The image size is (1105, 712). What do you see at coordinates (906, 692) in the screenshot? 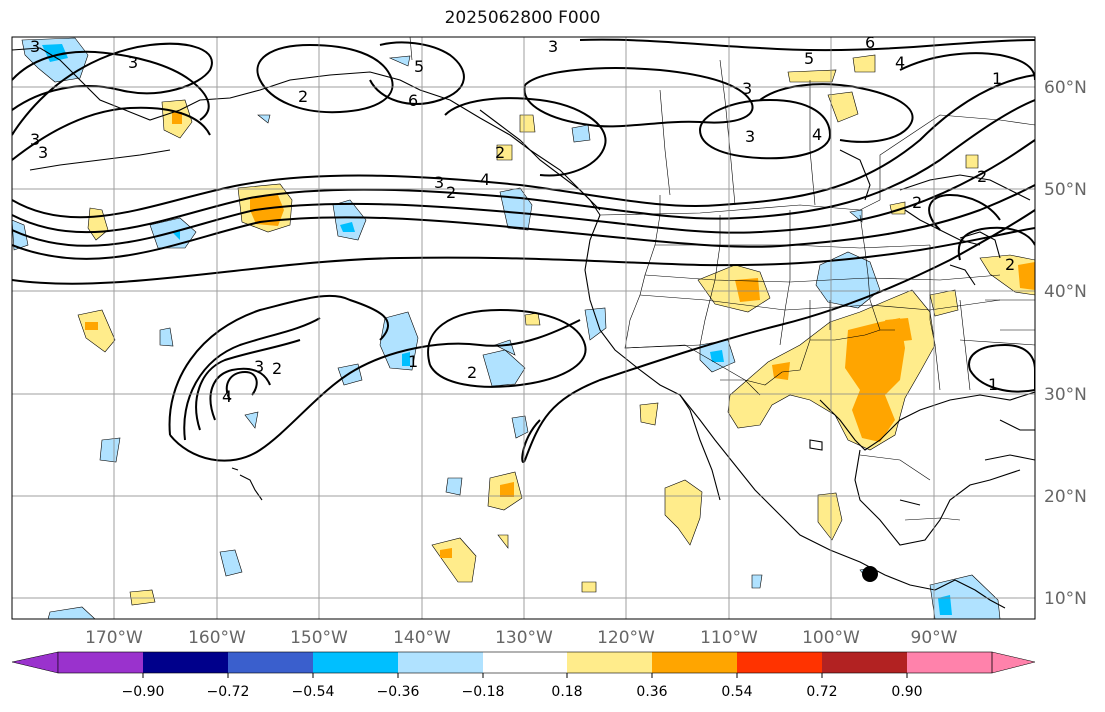
I see `colorbar-tick-label: 0.90` at bounding box center [906, 692].